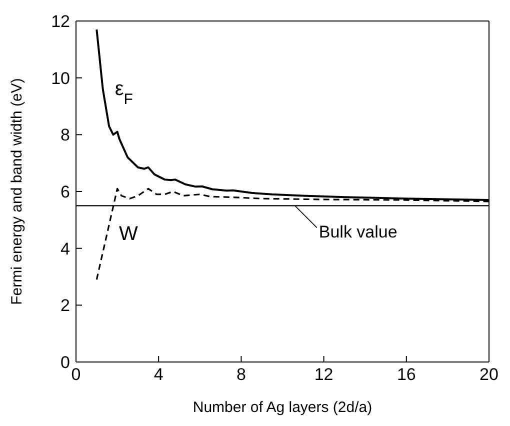 This screenshot has width=510, height=426. Describe the element at coordinates (159, 374) in the screenshot. I see `x-tick-label: 4` at that location.